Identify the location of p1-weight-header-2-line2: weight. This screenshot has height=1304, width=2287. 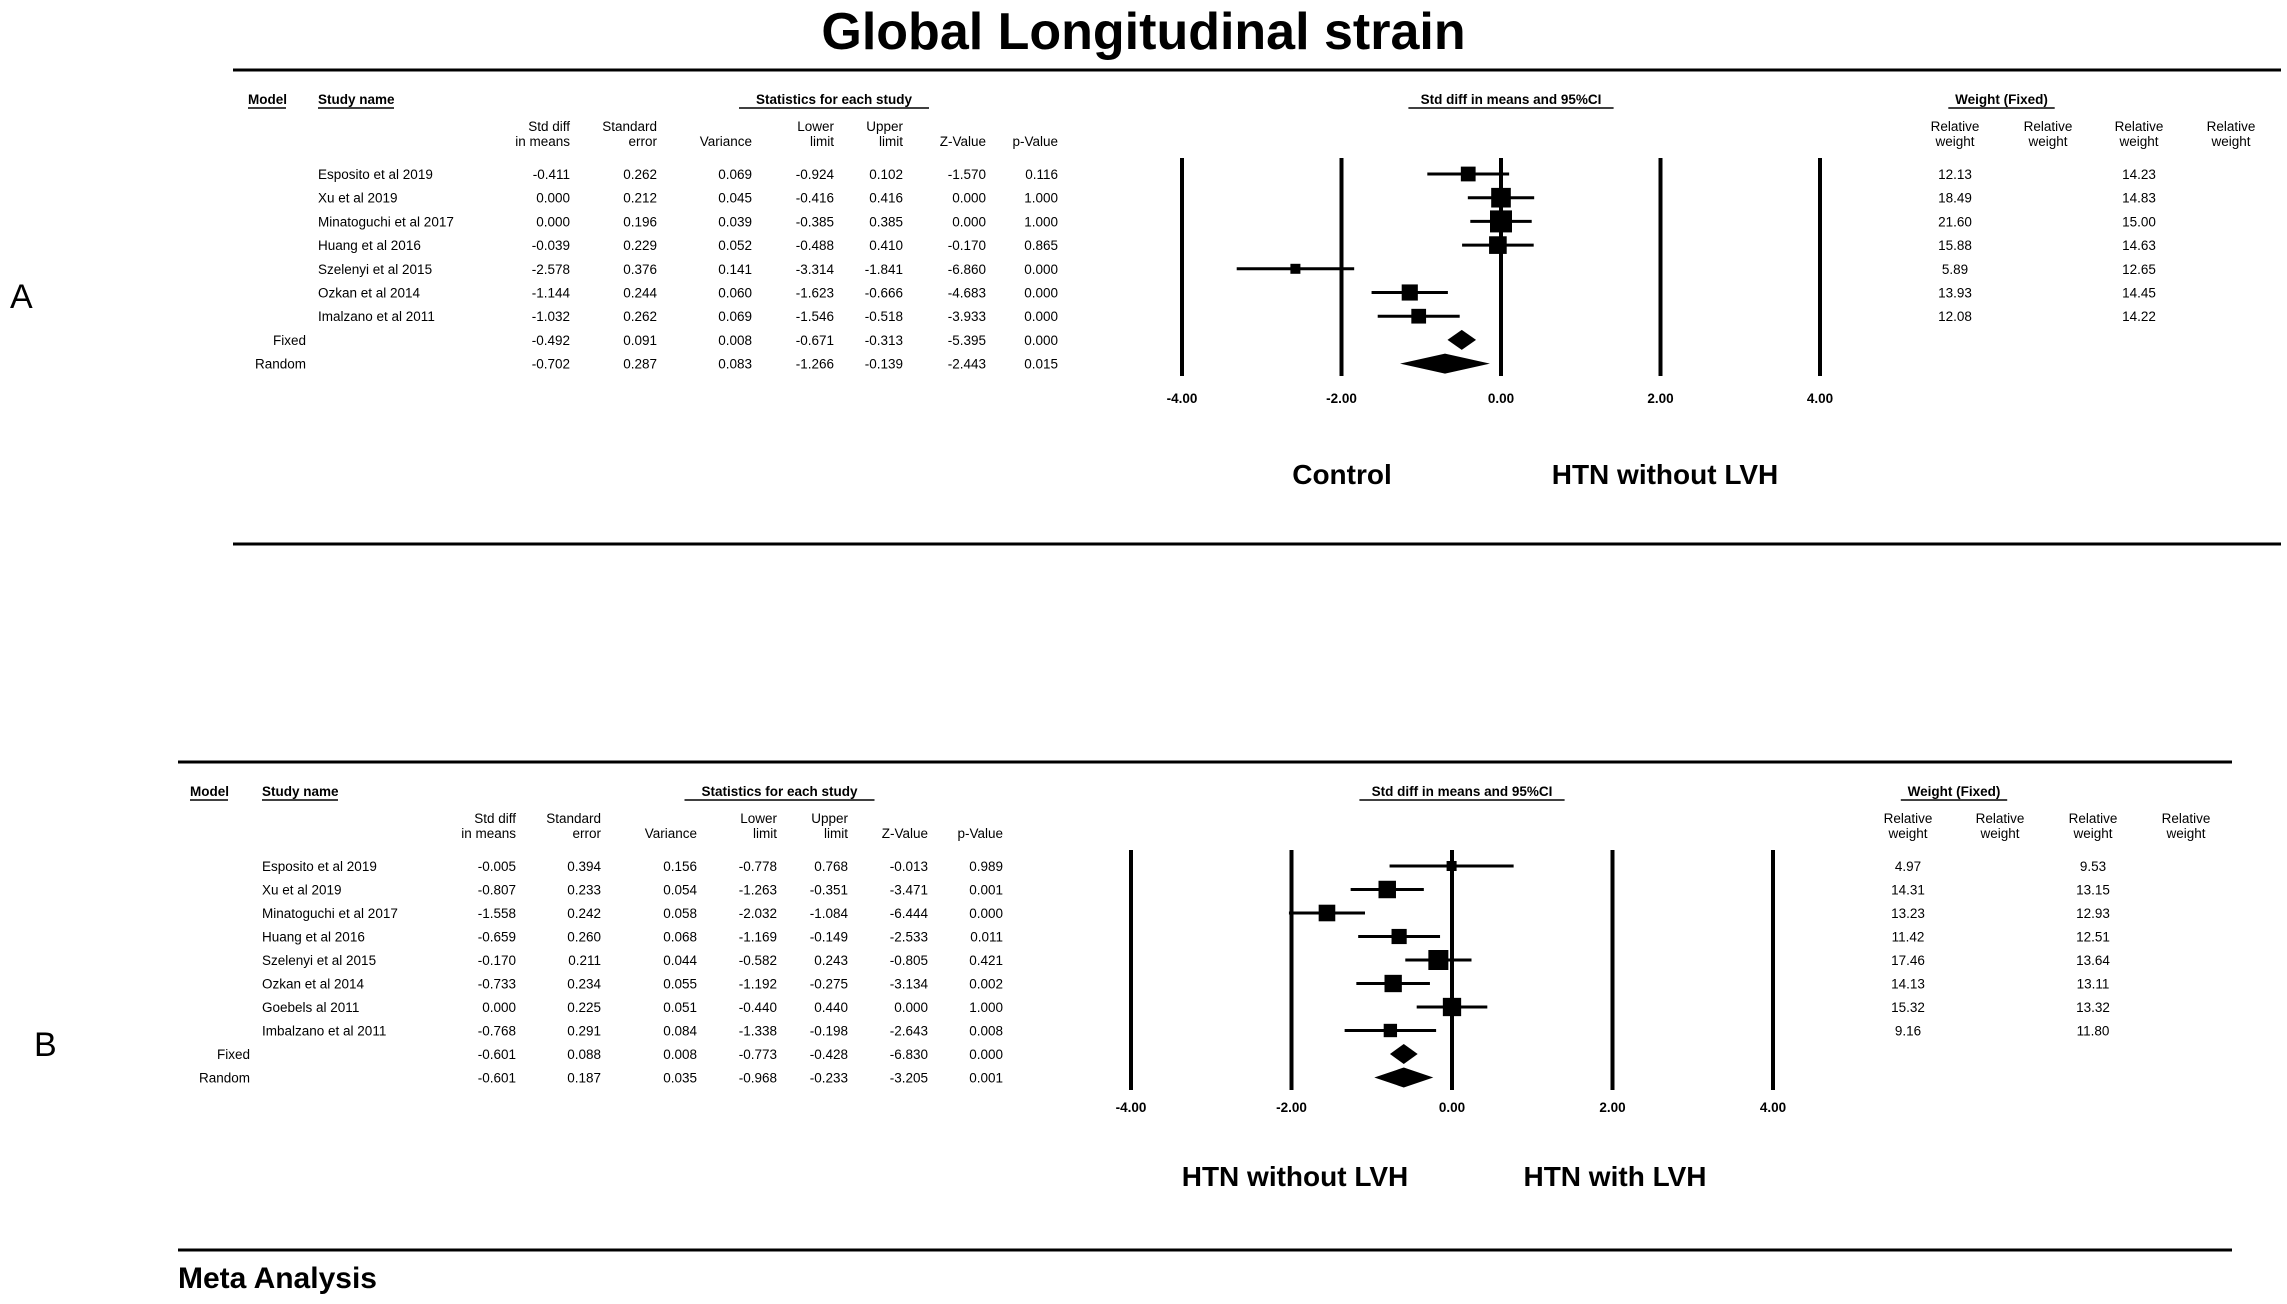
(2138, 141).